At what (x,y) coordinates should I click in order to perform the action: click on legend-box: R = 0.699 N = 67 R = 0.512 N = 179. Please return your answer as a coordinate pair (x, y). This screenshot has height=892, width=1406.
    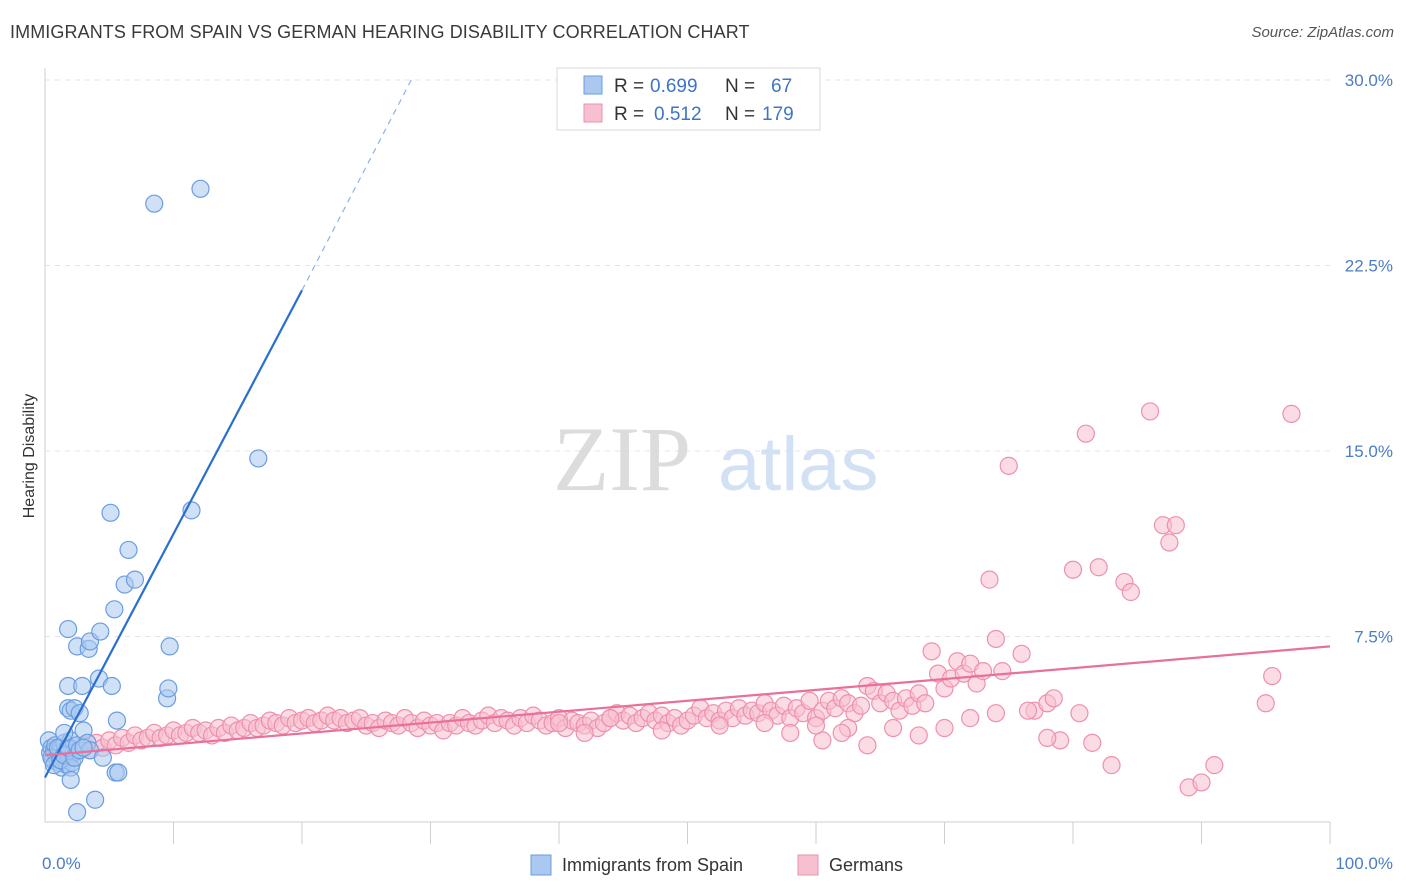
    Looking at the image, I should click on (688, 99).